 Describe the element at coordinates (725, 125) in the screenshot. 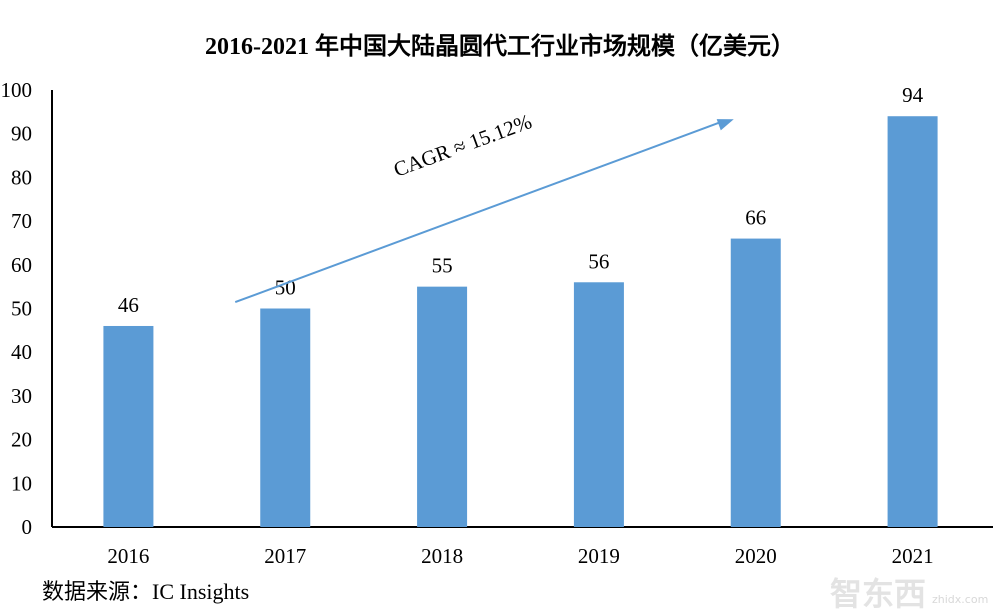

I see `arrow-head-icon` at that location.